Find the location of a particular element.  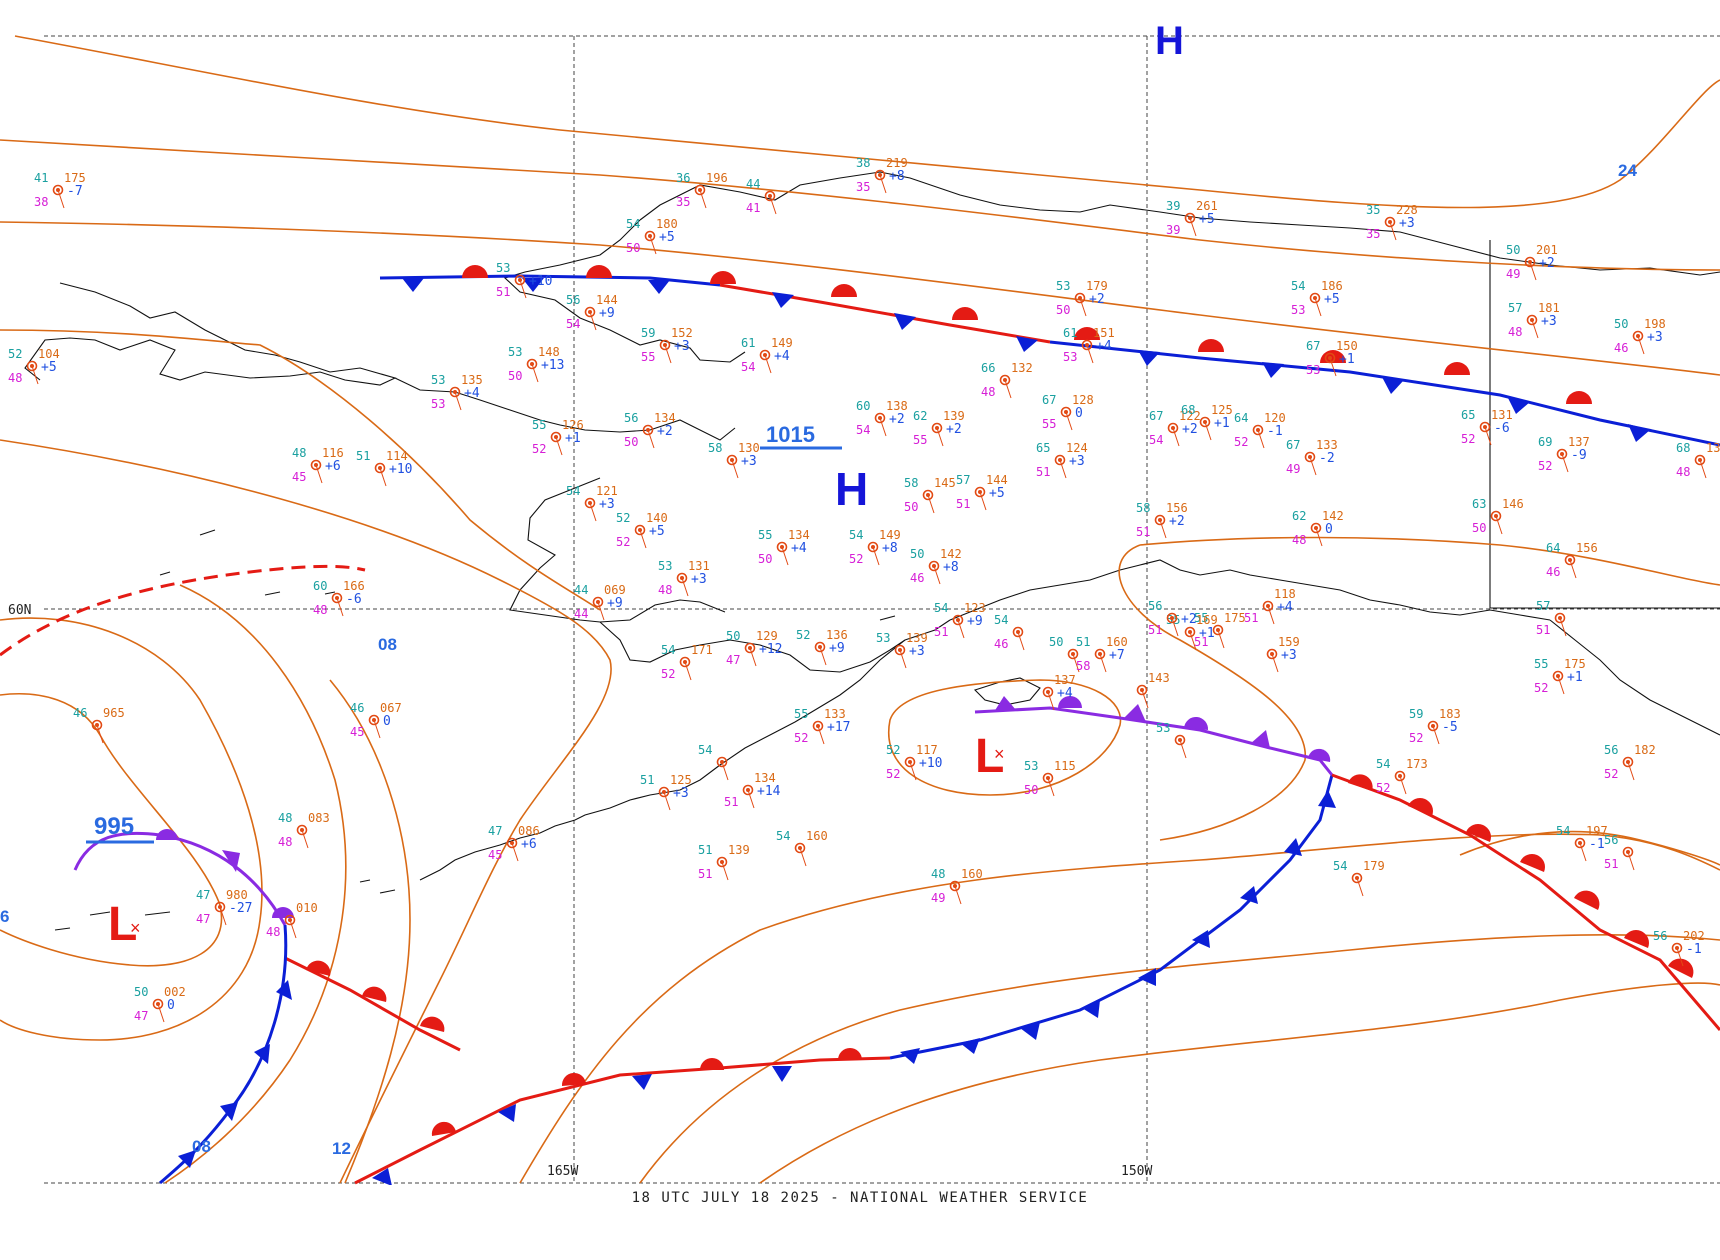

station-pressure: 148 is located at coordinates (549, 352).